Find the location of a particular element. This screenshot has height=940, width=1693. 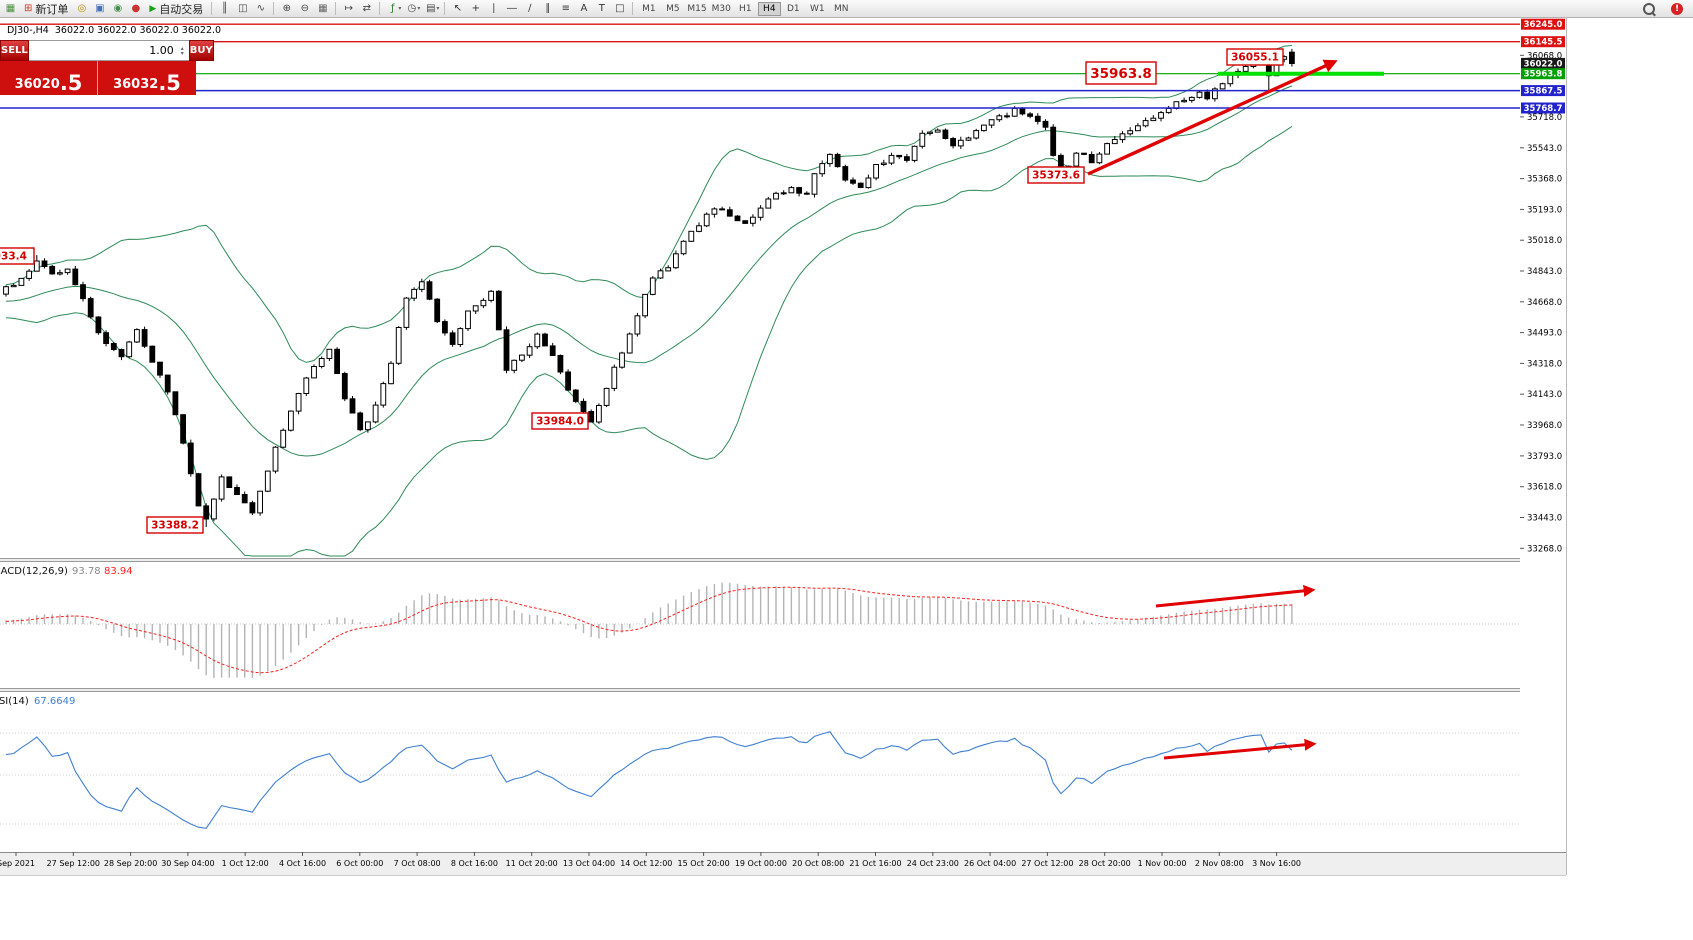

rsi-line is located at coordinates (649, 780).